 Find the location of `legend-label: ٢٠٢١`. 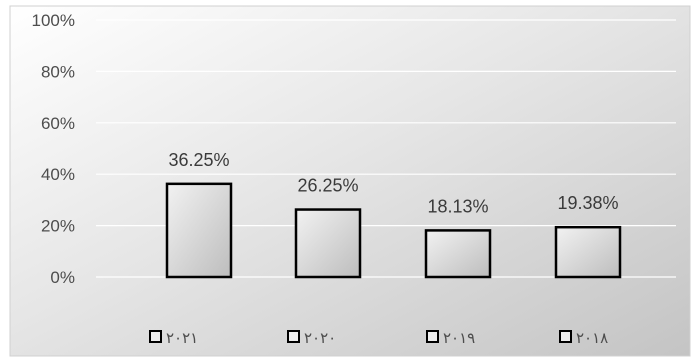

legend-label: ٢٠٢١ is located at coordinates (182, 338).